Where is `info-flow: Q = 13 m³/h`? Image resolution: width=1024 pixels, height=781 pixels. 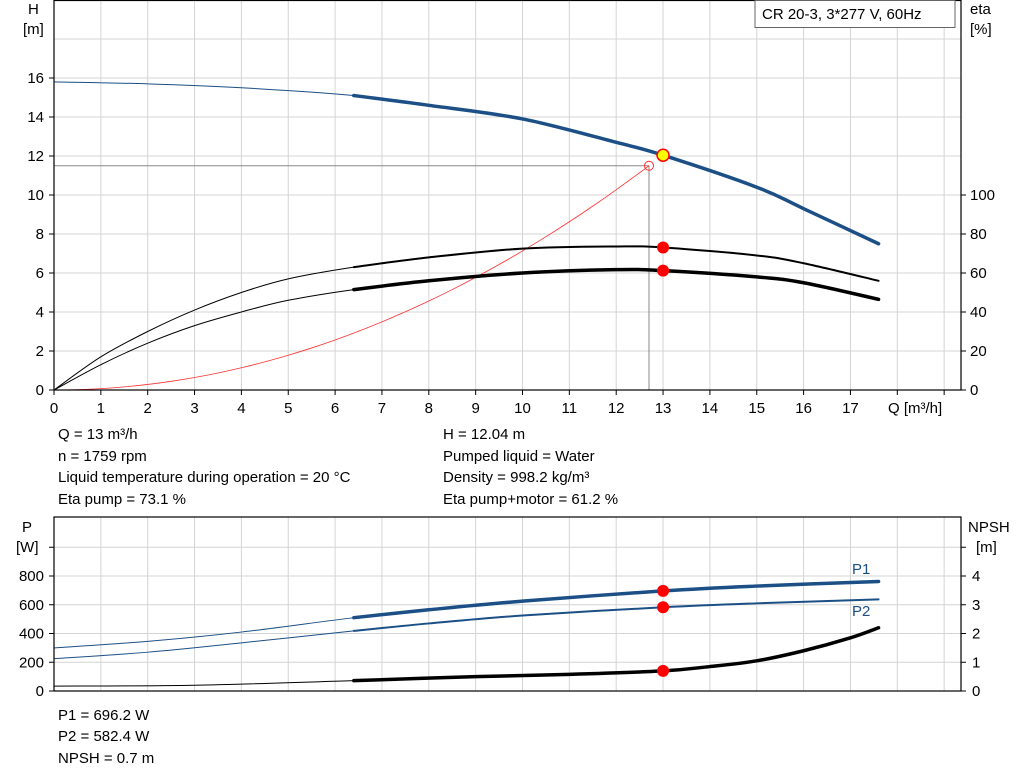 info-flow: Q = 13 m³/h is located at coordinates (98, 434).